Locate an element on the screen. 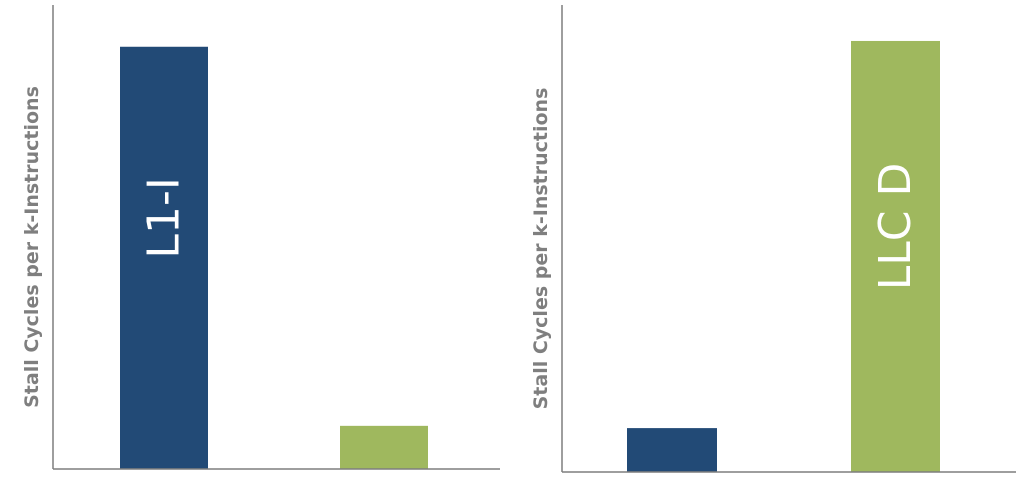 The height and width of the screenshot is (482, 1024). bar-label: LLC D is located at coordinates (895, 227).